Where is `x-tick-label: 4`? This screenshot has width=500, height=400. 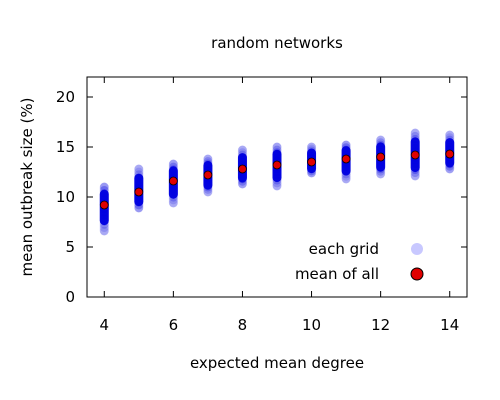 x-tick-label: 4 is located at coordinates (104, 325).